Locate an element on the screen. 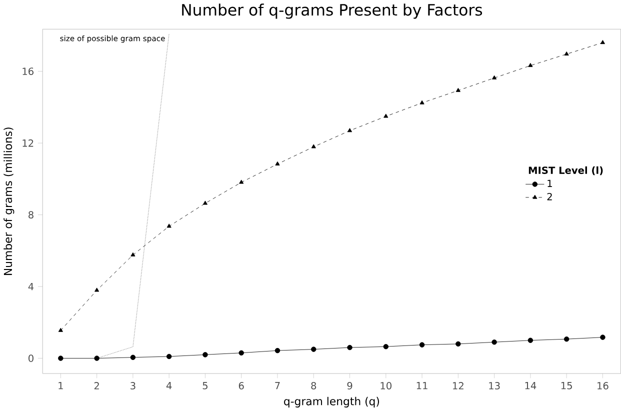 This screenshot has height=411, width=621. x-tick-label: 11 is located at coordinates (422, 386).